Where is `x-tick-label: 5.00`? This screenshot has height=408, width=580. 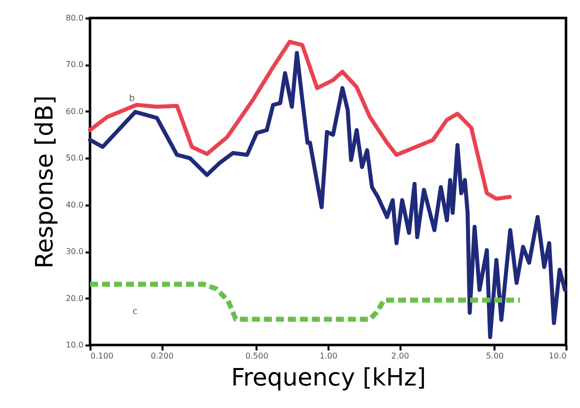 x-tick-label: 5.00 is located at coordinates (495, 356).